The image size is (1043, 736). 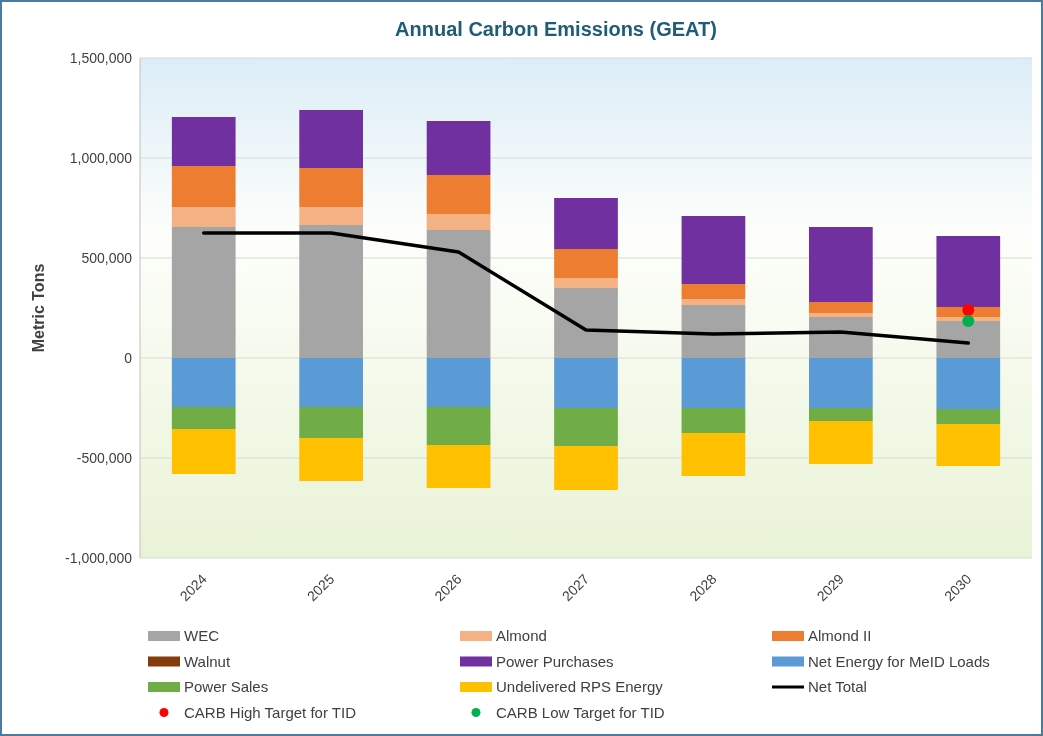 What do you see at coordinates (580, 712) in the screenshot?
I see `legend-label: CARB Low Target for TID` at bounding box center [580, 712].